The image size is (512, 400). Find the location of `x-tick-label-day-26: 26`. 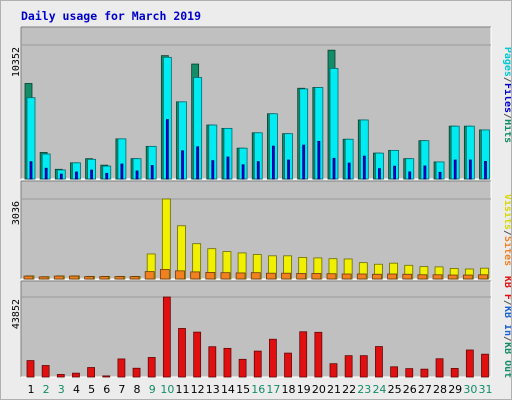

x-tick-label-day-26: 26 is located at coordinates (410, 389).